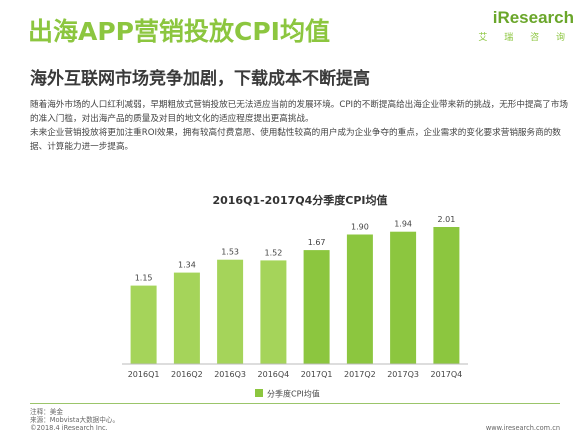 This screenshot has width=588, height=438. I want to click on bar-2017Q1, so click(316, 307).